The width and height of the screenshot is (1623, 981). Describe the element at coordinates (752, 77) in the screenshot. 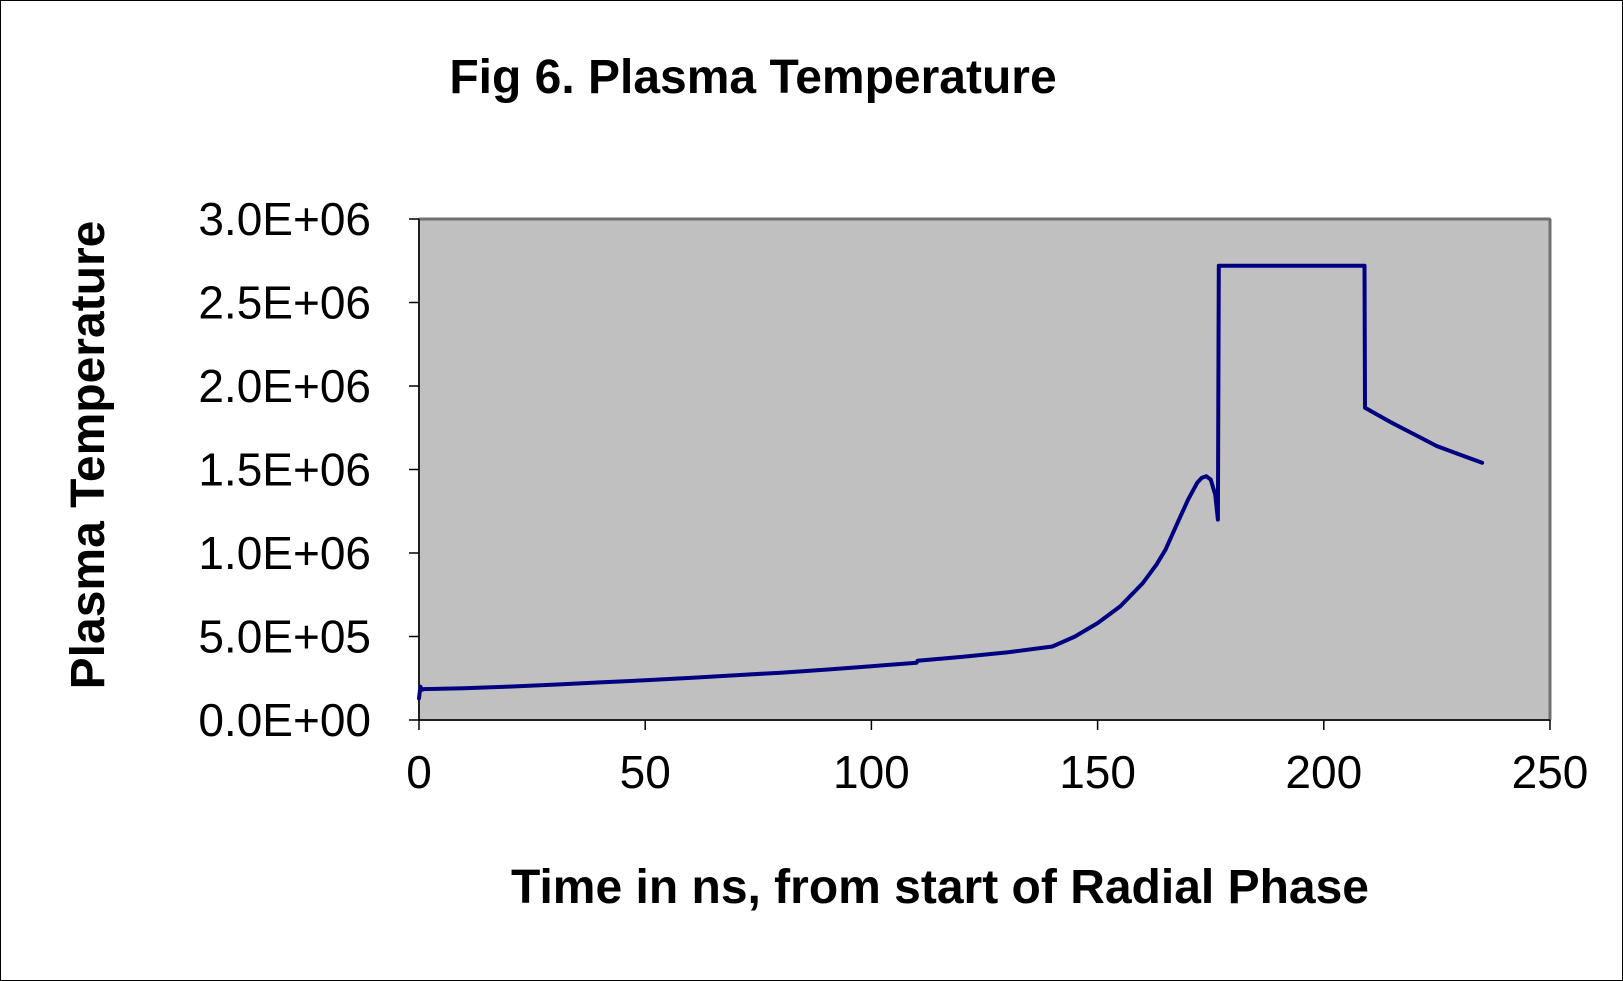

I see `chart-title: Fig 6. Plasma Temperature` at that location.